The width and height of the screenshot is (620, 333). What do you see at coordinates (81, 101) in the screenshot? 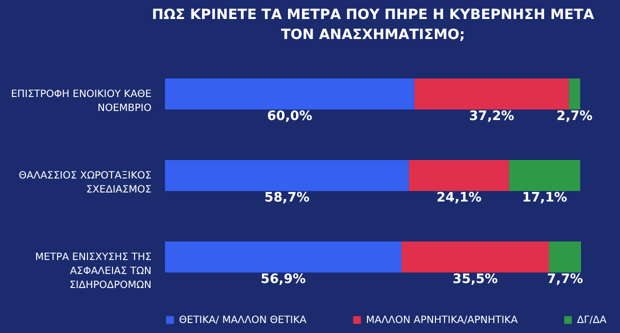
I see `y-tick-label: ΕΠΙΣΤΡΟΦΗ ΕΝΟΙΚΙΟΥ ΚΑΘΕ ΝΟΕΜΒΡΙΟ` at bounding box center [81, 101].